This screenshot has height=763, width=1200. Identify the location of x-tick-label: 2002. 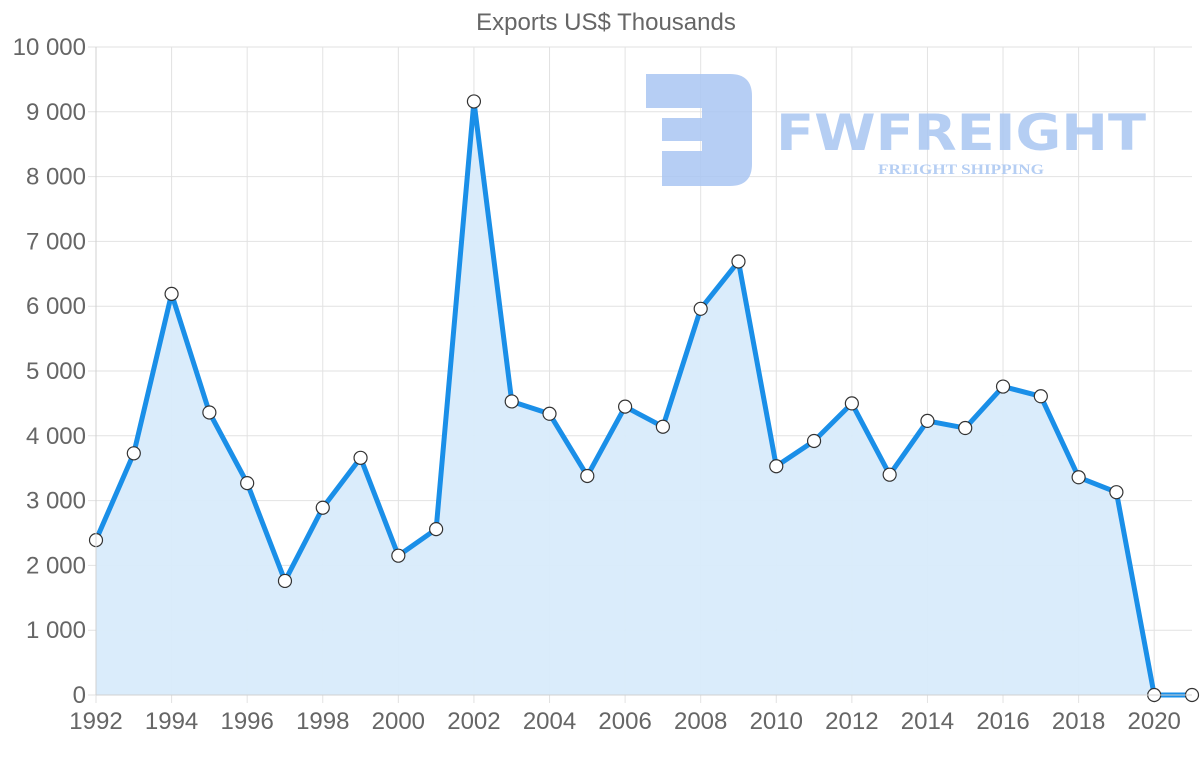
(473, 721).